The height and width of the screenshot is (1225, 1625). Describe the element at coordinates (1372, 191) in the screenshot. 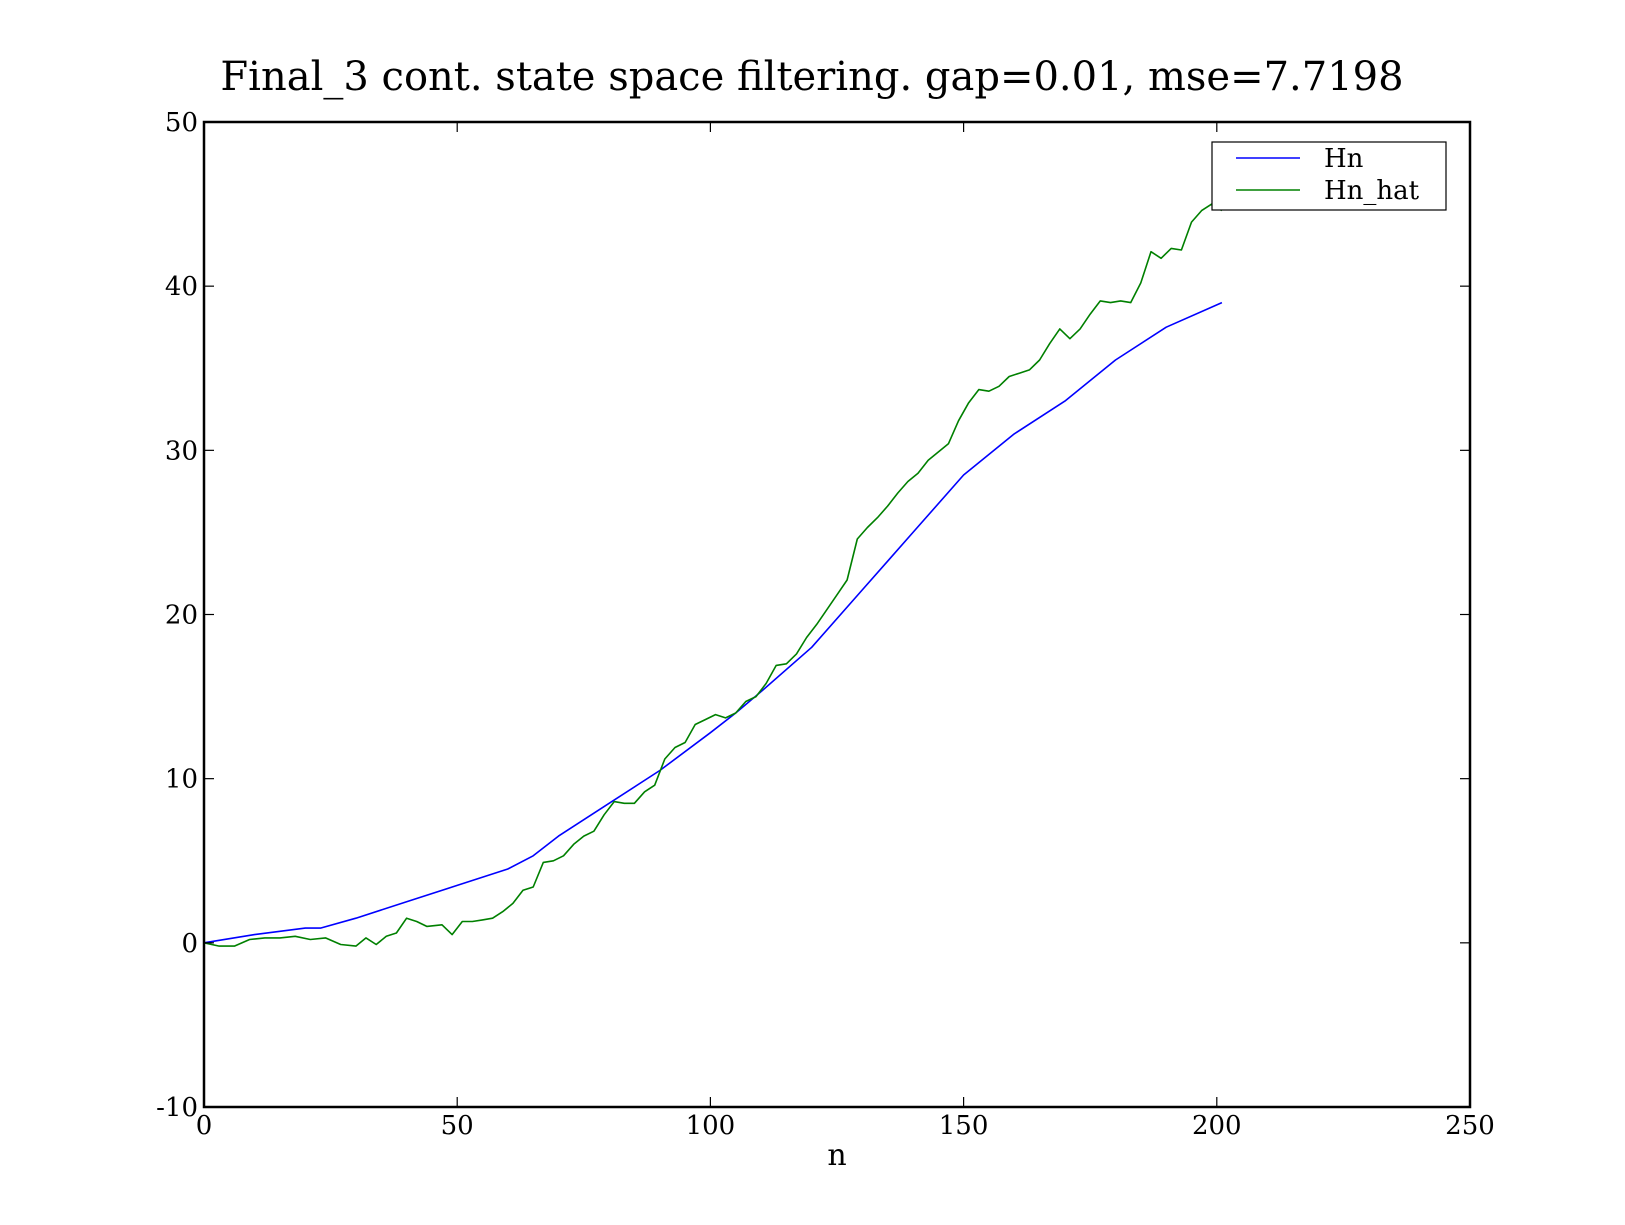

I see `legend-label: Hn_hat` at that location.